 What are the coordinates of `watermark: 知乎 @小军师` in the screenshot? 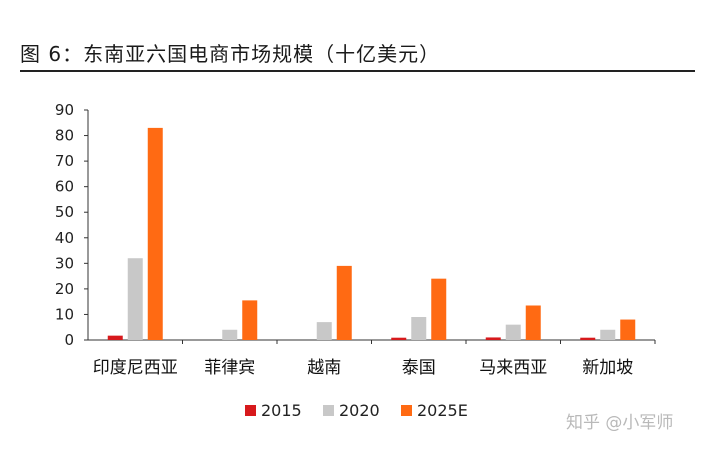 It's located at (620, 423).